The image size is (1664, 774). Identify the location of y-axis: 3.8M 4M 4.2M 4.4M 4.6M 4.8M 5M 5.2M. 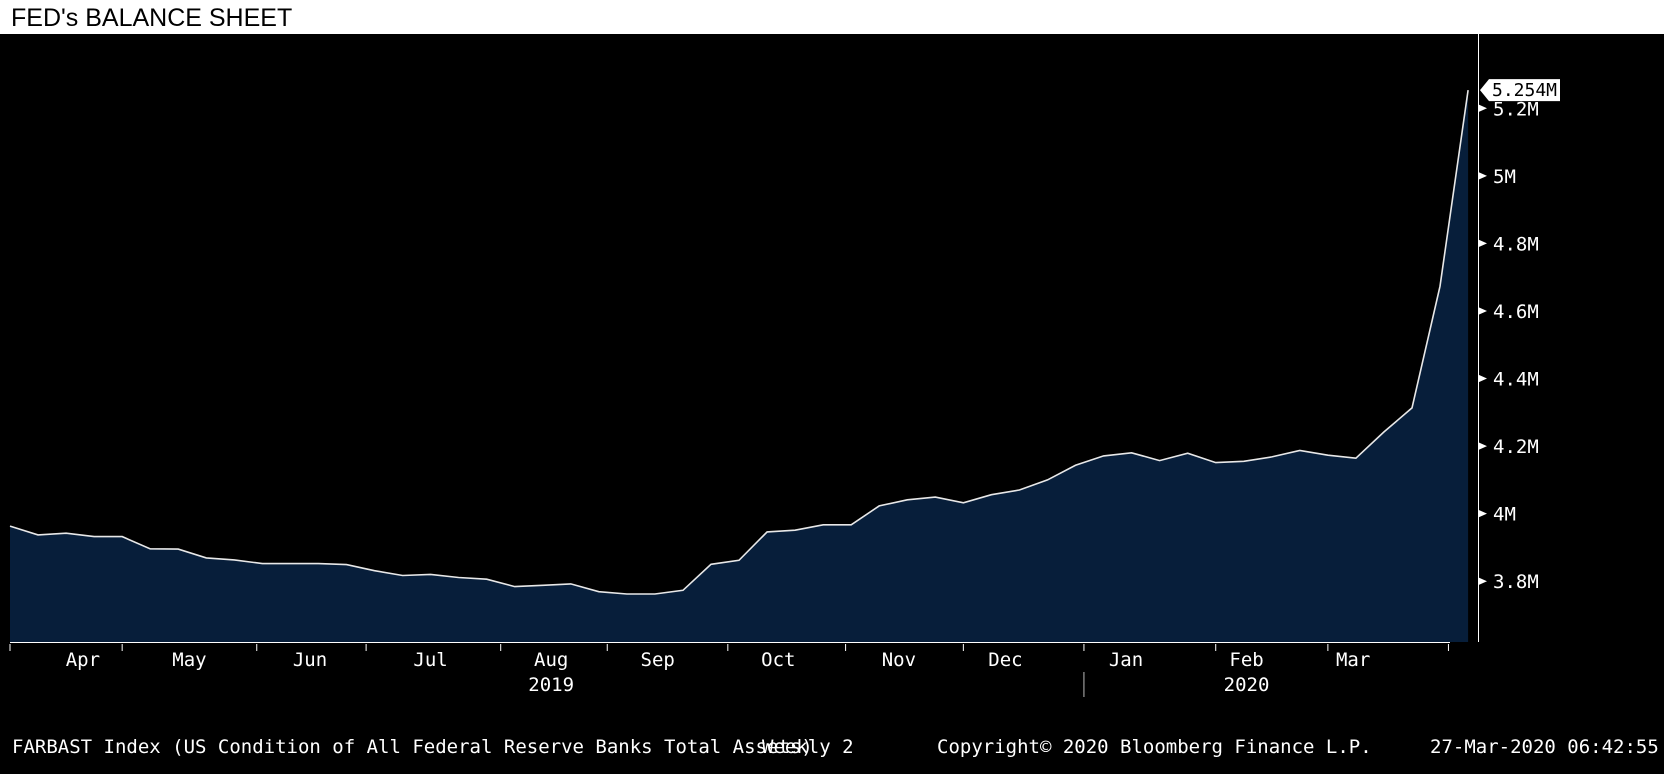
(1508, 338).